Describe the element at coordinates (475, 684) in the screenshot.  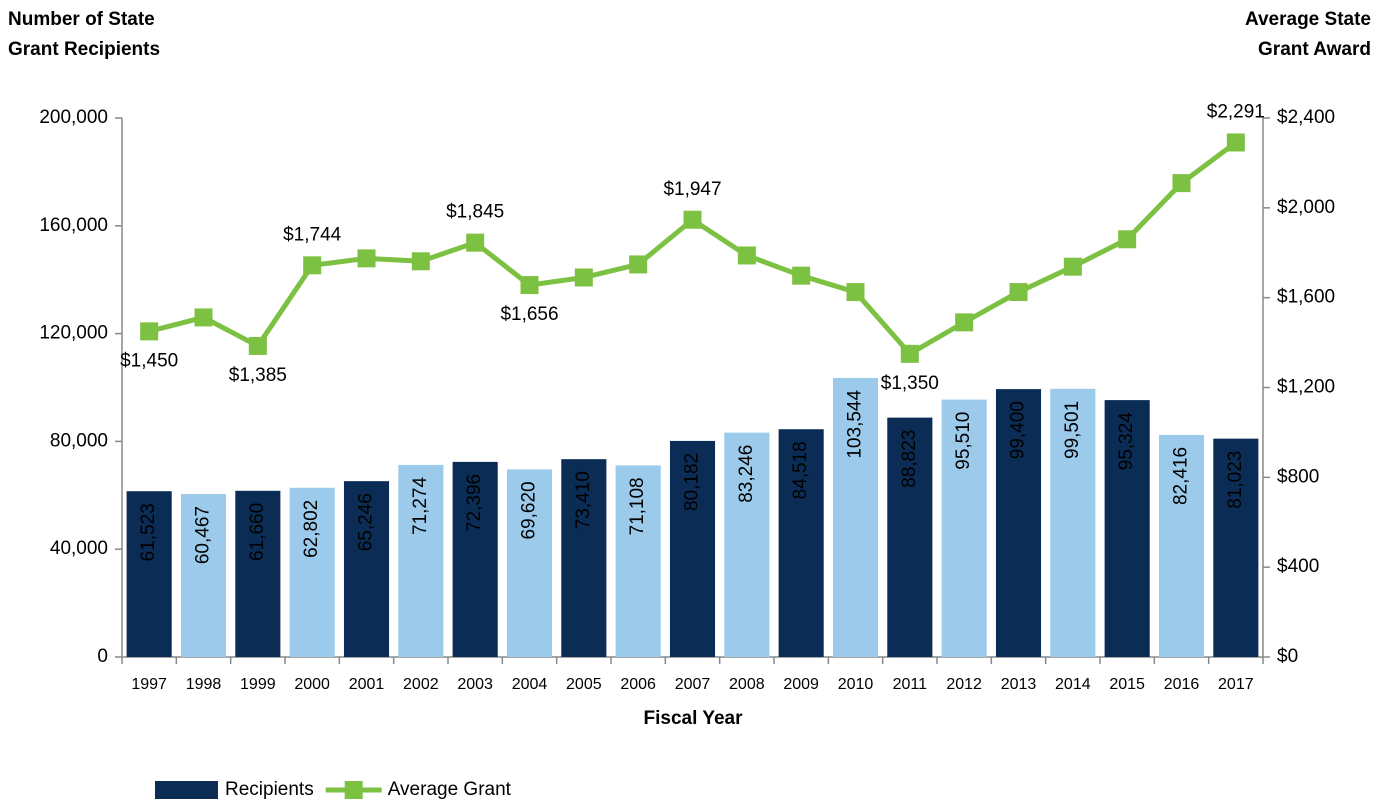
I see `x-tick-label: 2003` at that location.